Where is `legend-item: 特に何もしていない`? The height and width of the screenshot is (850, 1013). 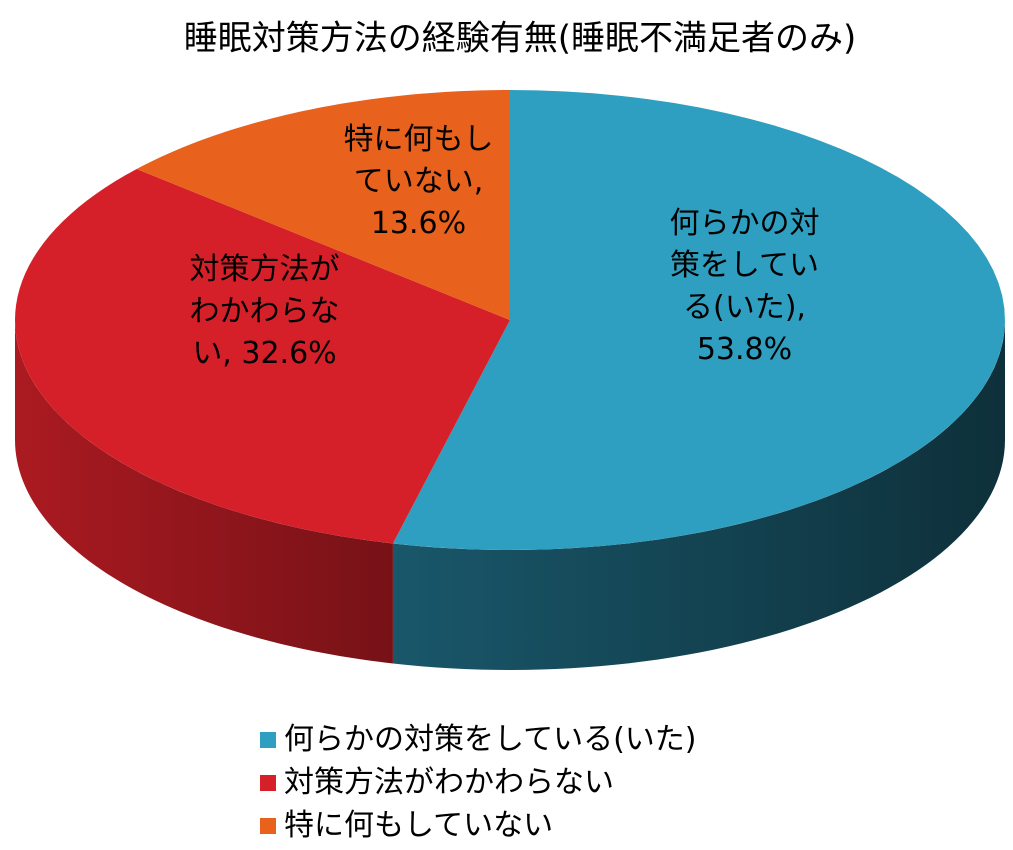 legend-item: 特に何もしていない is located at coordinates (406, 826).